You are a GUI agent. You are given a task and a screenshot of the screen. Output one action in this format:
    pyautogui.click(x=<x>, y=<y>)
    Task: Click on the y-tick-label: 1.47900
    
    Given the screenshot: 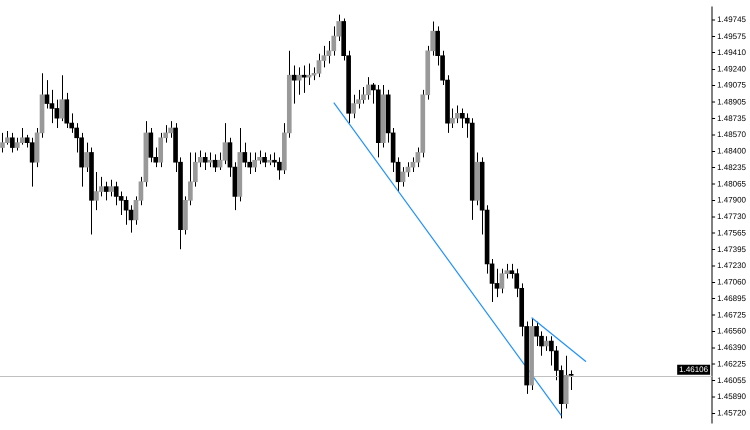 What is the action you would take?
    pyautogui.click(x=732, y=200)
    